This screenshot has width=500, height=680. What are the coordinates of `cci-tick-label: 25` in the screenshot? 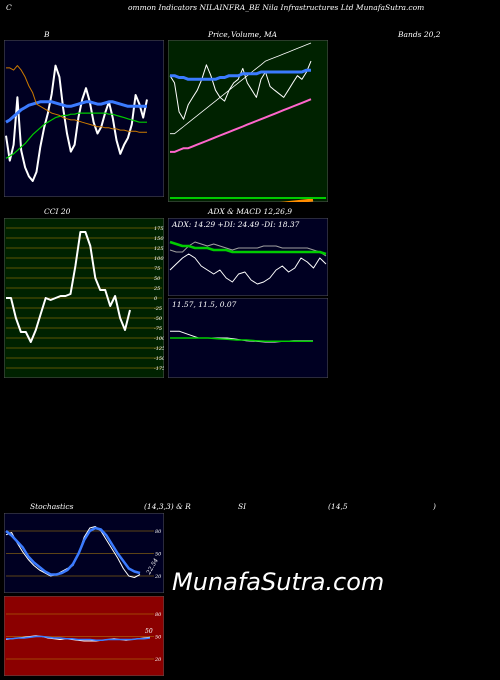 It's located at (156, 289).